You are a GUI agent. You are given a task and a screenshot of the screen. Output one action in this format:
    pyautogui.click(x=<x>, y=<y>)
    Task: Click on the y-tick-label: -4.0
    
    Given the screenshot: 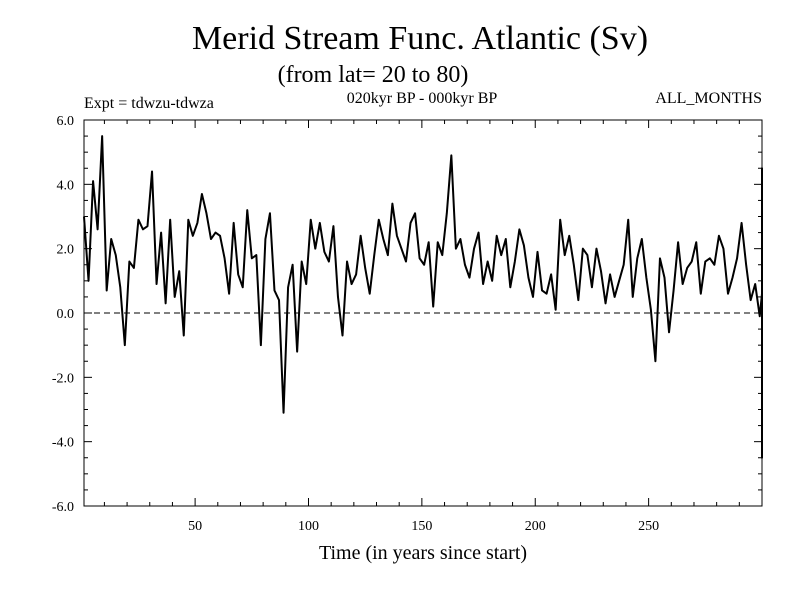 What is the action you would take?
    pyautogui.click(x=63, y=443)
    